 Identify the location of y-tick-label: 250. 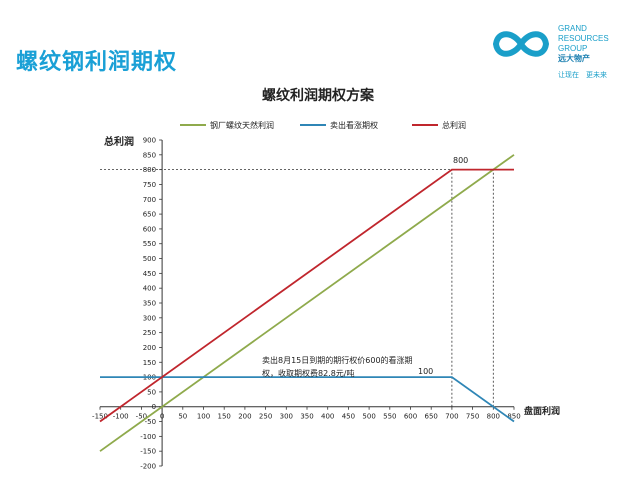
(149, 333).